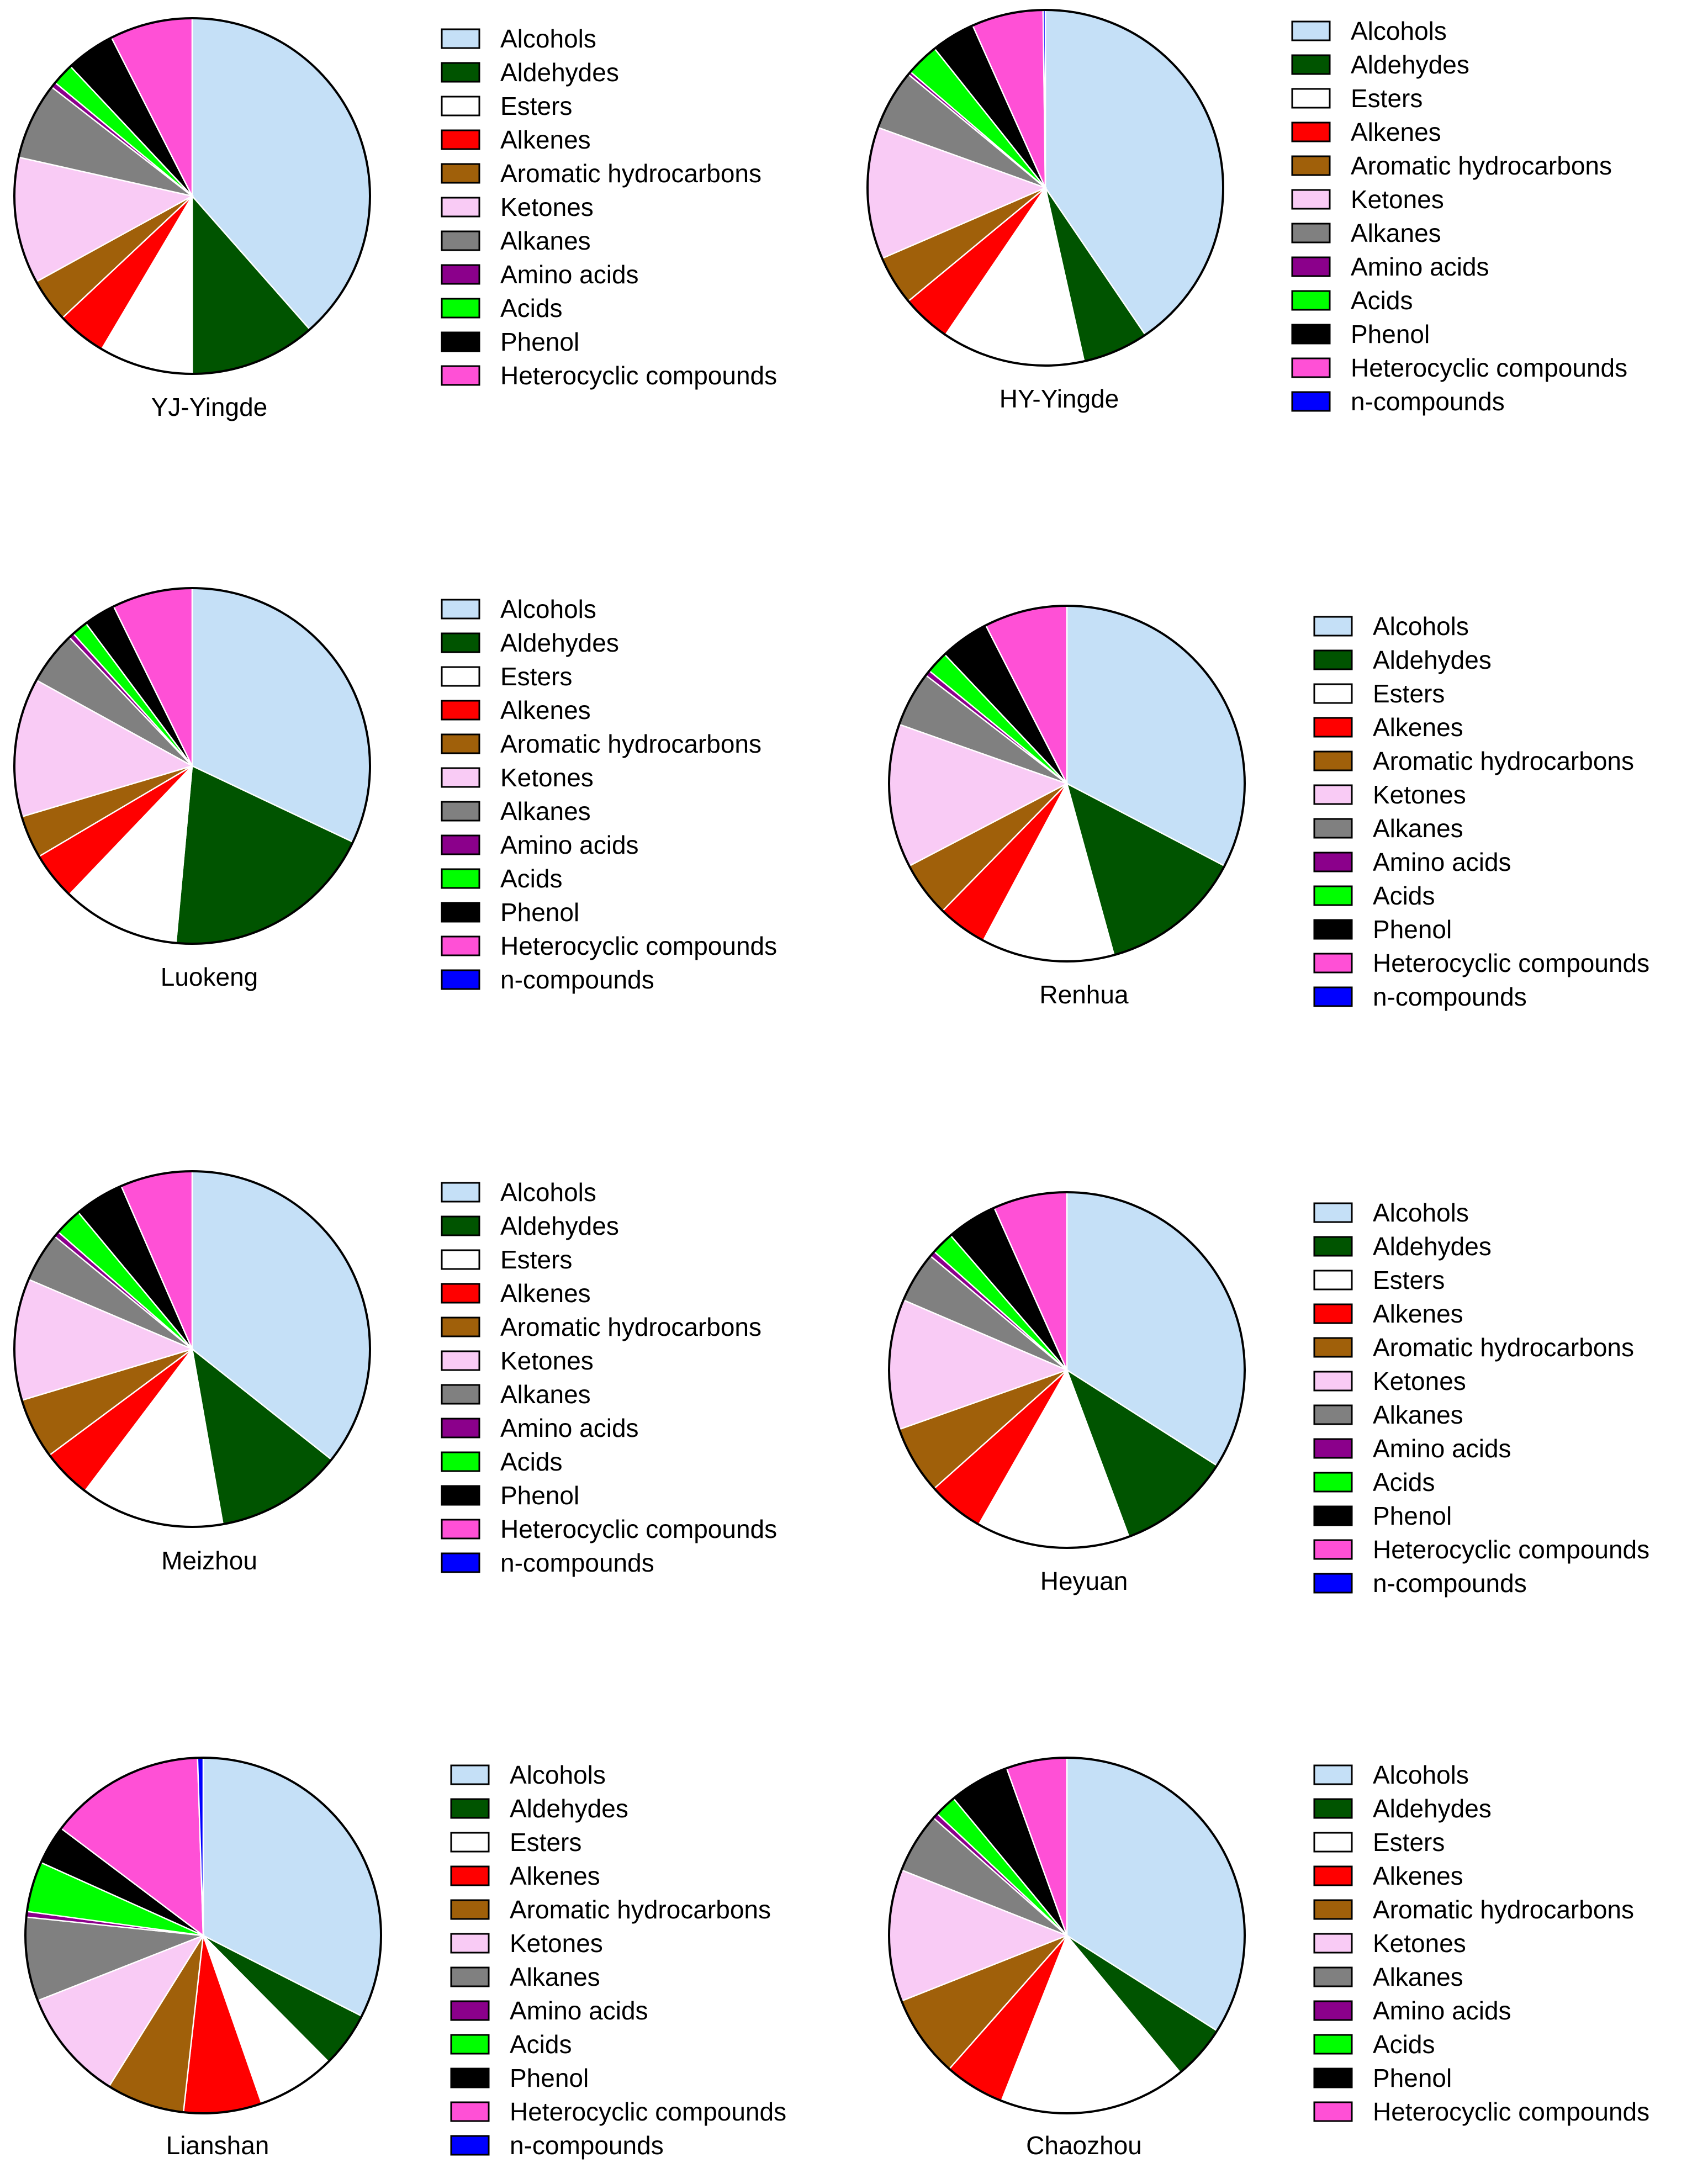 The height and width of the screenshot is (2184, 1708). I want to click on site-label: Chaozhou, so click(1084, 2145).